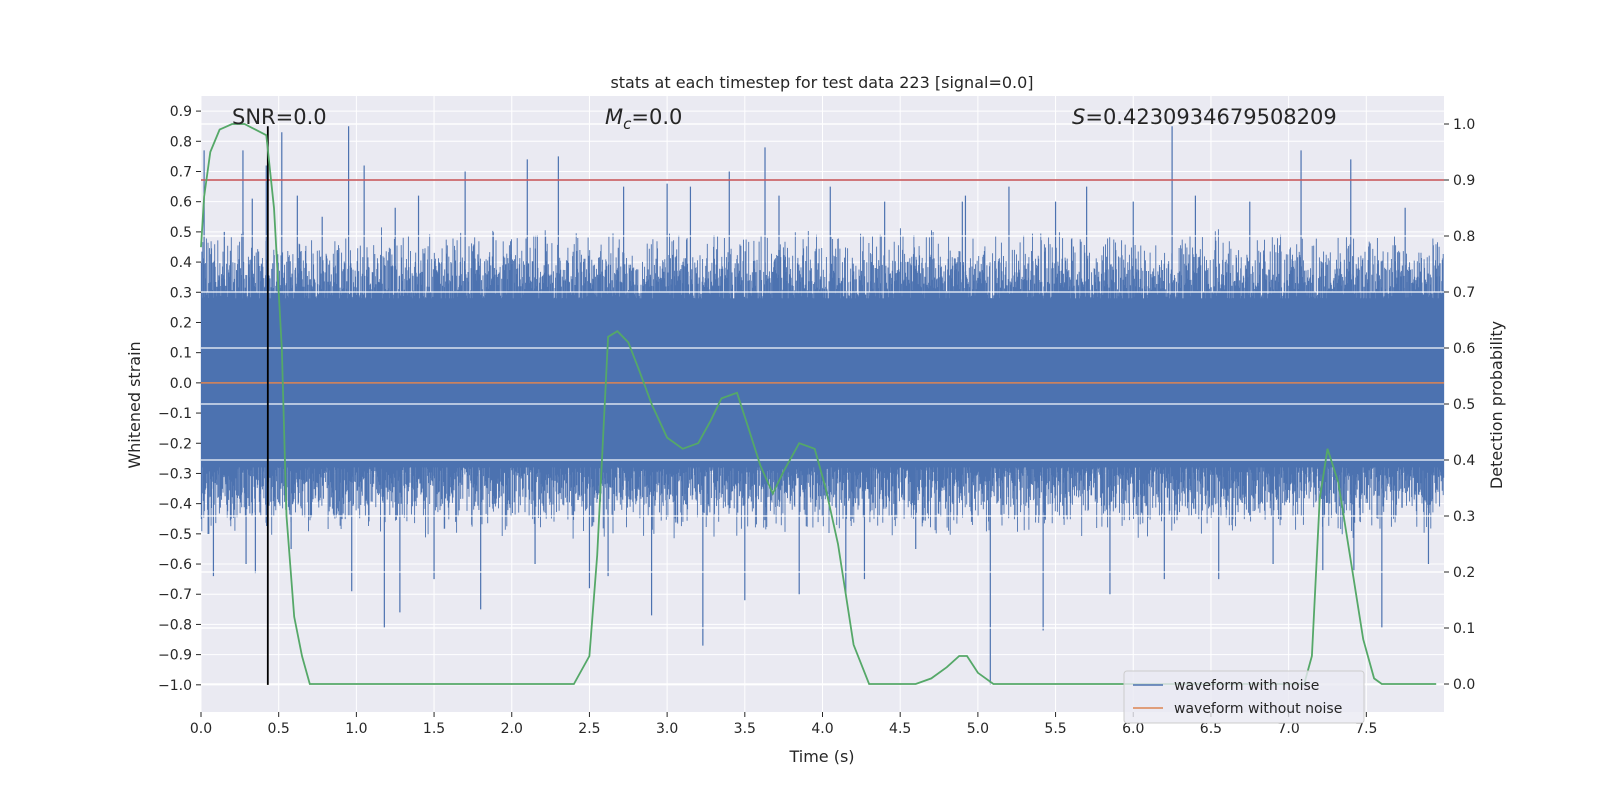 The width and height of the screenshot is (1600, 800). What do you see at coordinates (656, 117) in the screenshot?
I see `mc-value: =0.0` at bounding box center [656, 117].